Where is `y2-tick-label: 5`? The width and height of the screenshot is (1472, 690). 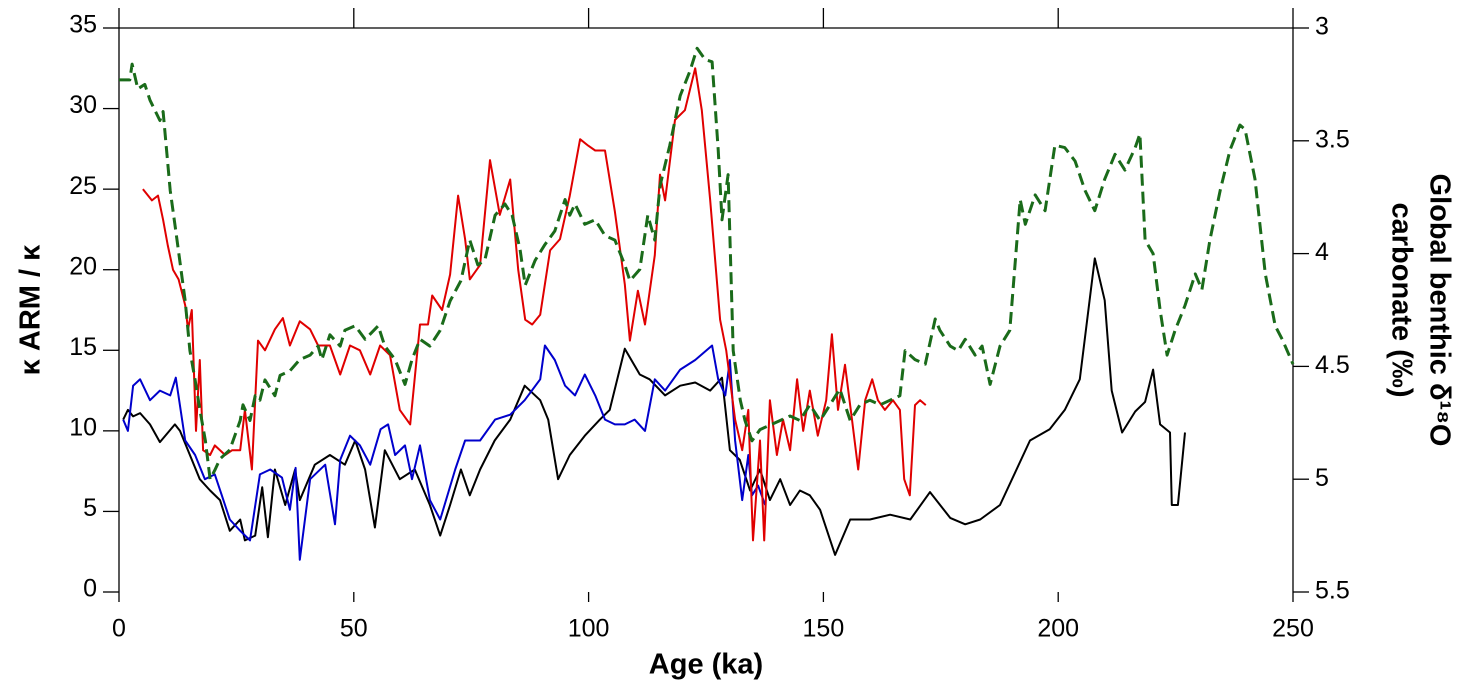 y2-tick-label: 5 is located at coordinates (1322, 478).